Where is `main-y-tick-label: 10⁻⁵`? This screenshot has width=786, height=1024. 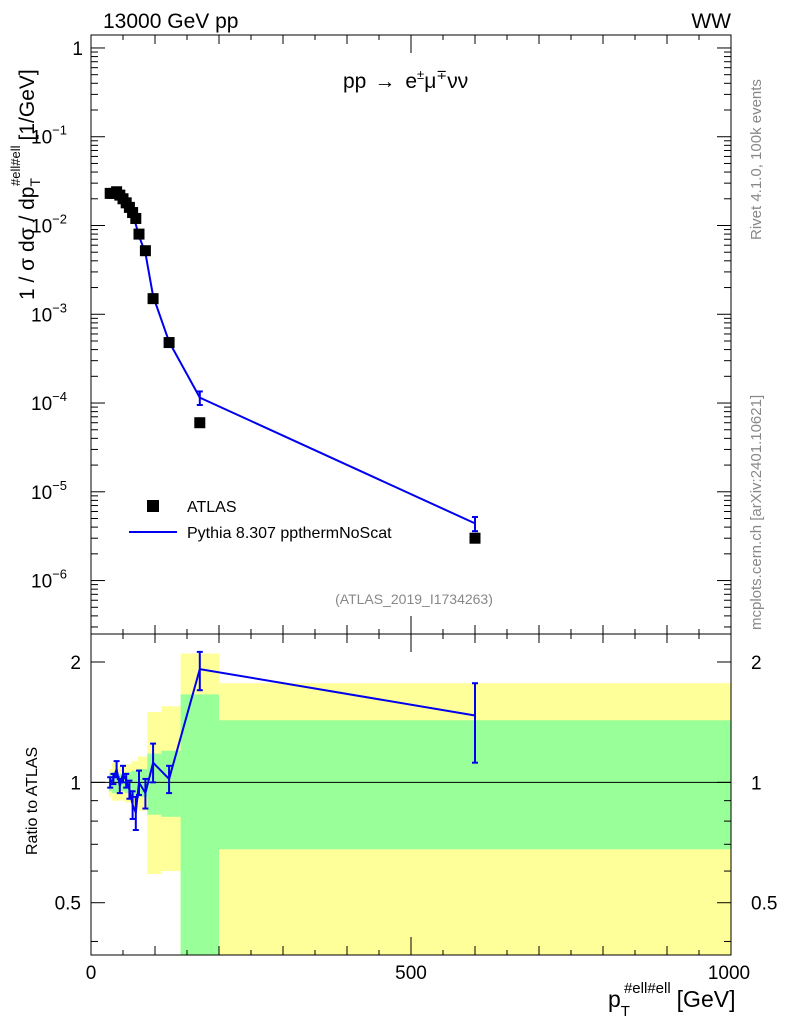 main-y-tick-label: 10⁻⁵ is located at coordinates (49, 491).